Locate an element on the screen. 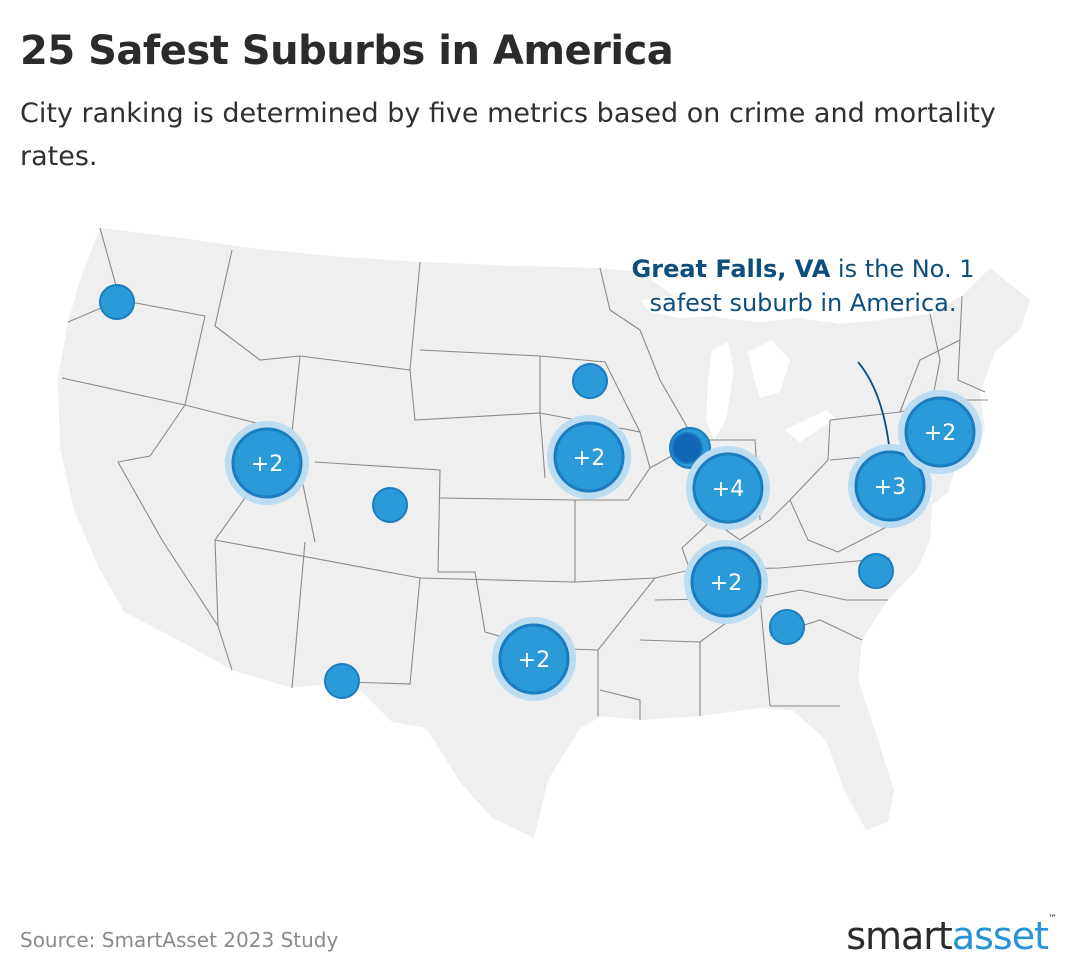  lake-superior is located at coordinates (690, 305).